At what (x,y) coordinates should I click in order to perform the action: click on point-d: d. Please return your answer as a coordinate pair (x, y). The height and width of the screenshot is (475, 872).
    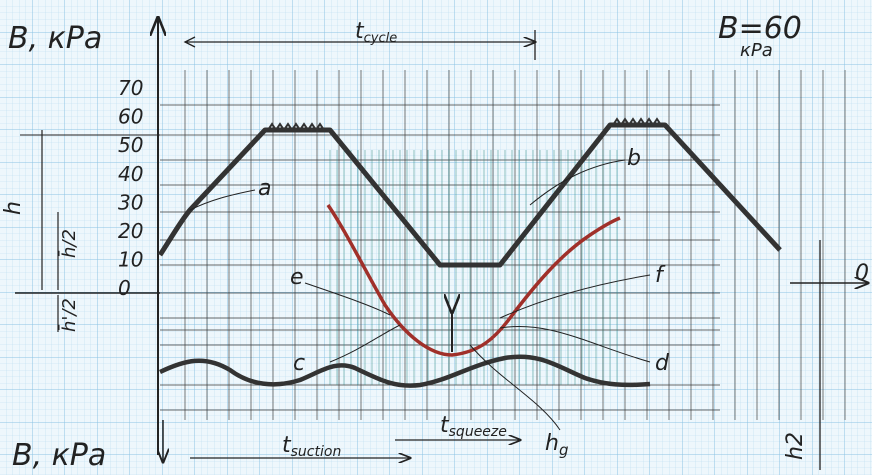
    Looking at the image, I should click on (662, 363).